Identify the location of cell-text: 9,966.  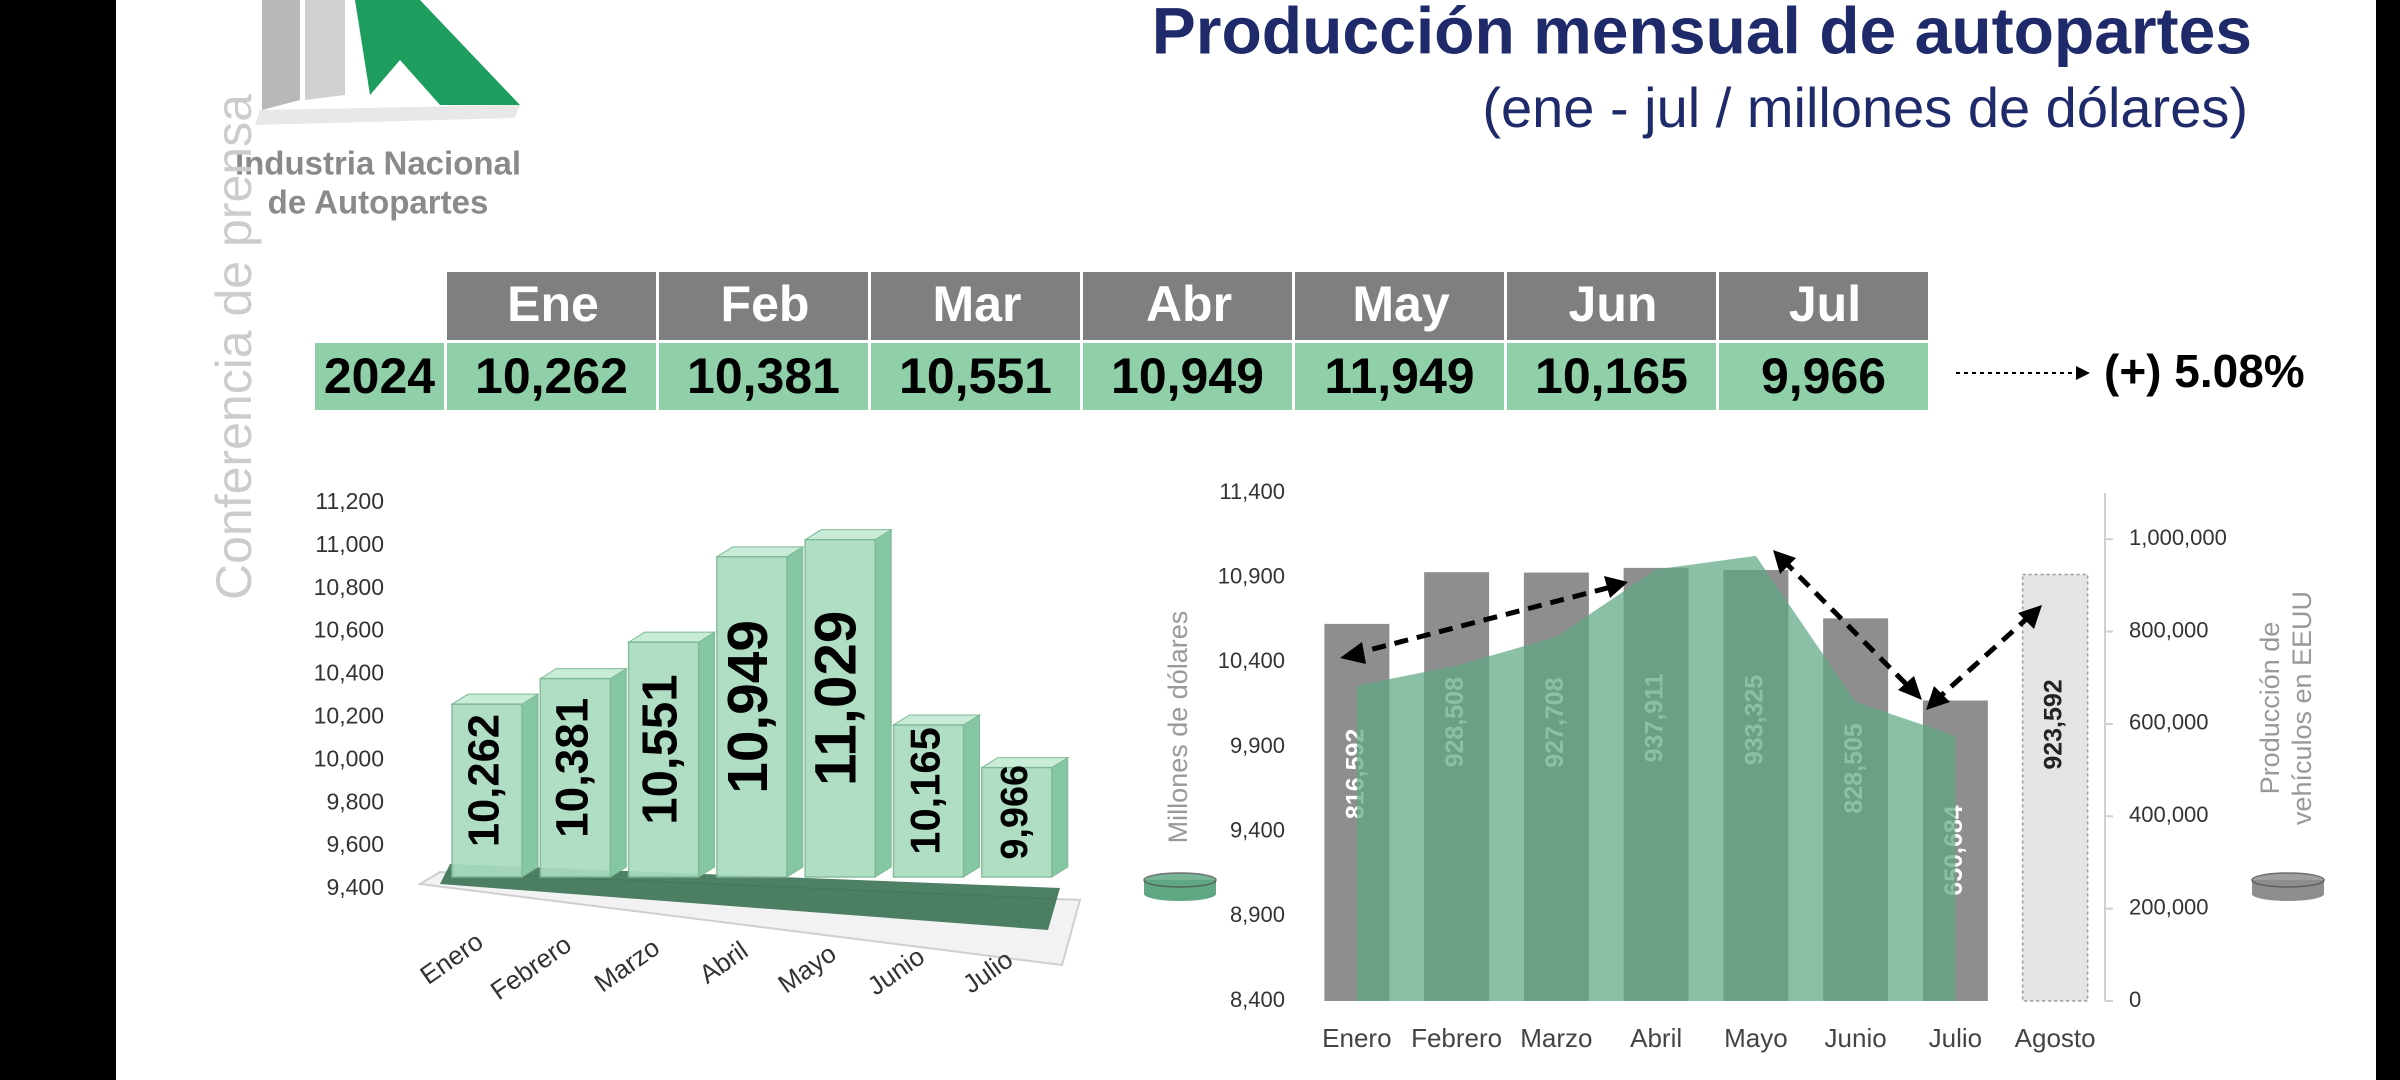
(1823, 376).